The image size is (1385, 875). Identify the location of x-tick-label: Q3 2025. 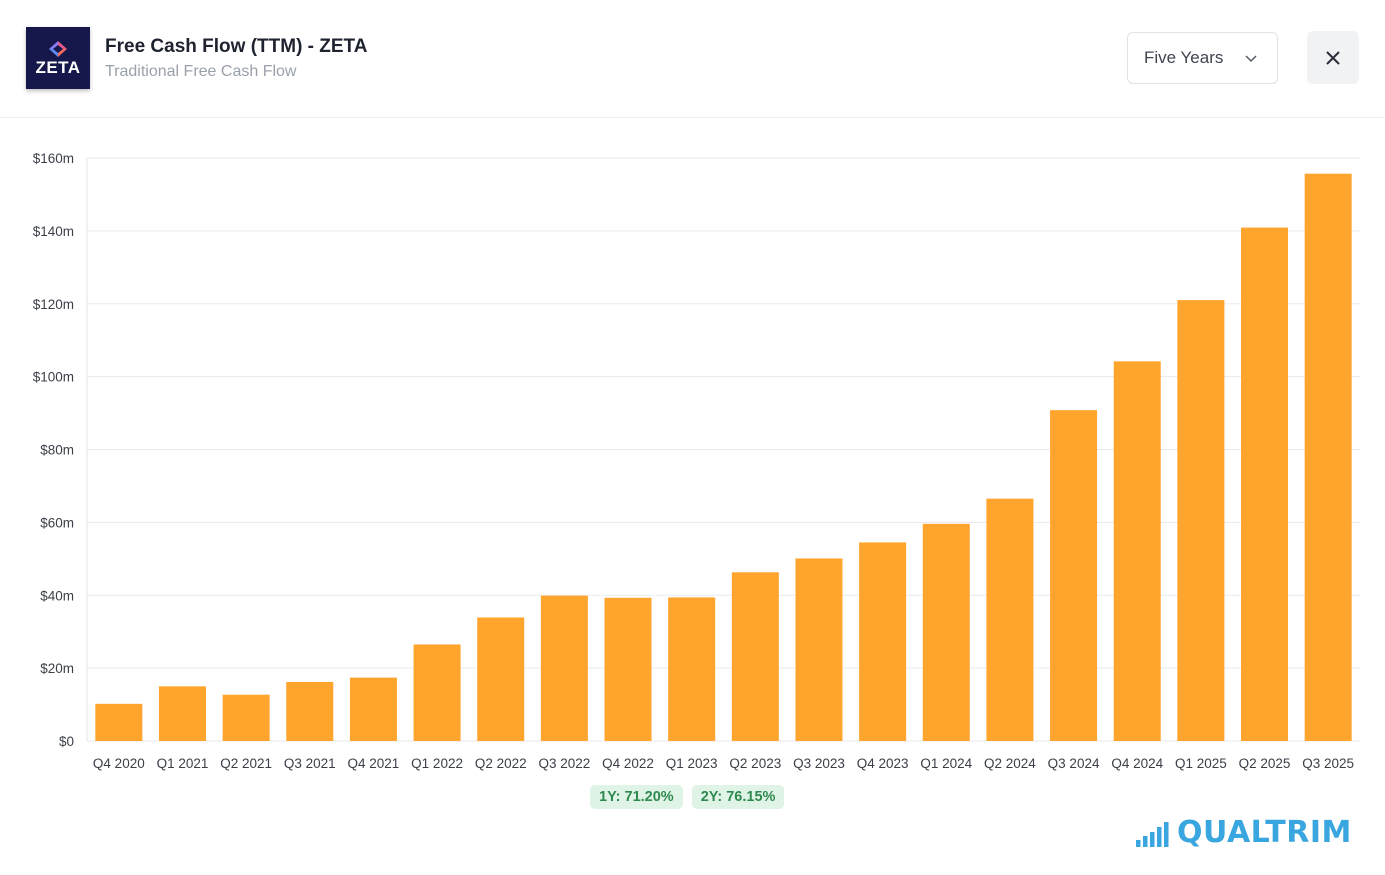
(1328, 763).